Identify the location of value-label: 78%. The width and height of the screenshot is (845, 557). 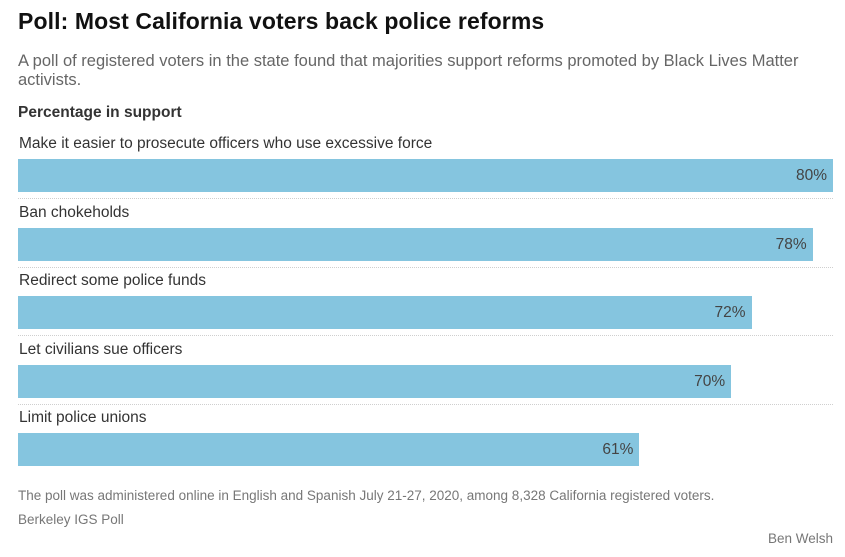
(791, 244).